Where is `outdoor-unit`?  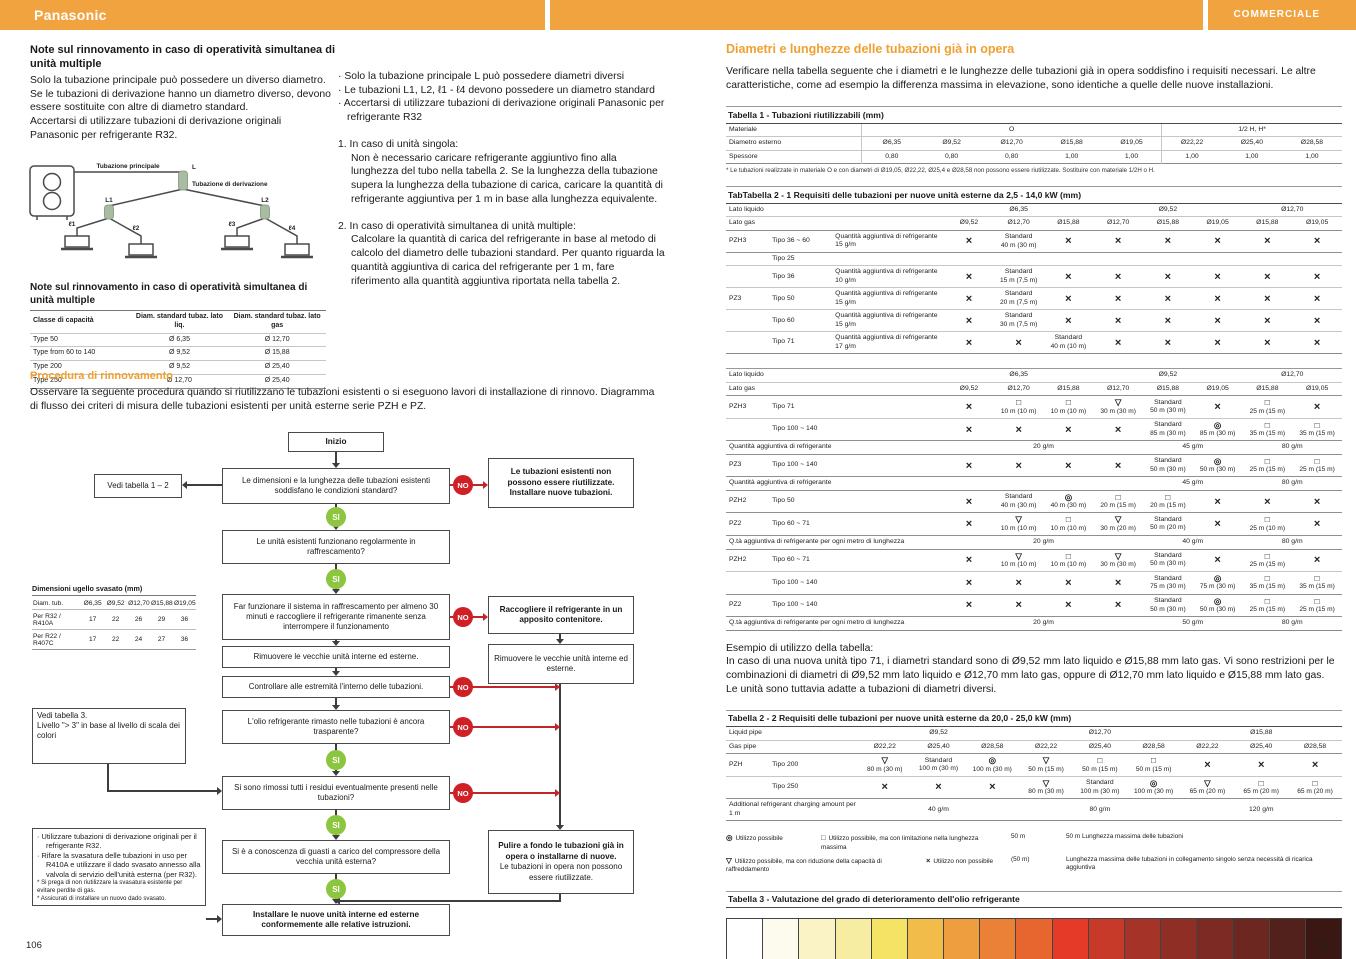 outdoor-unit is located at coordinates (52, 191).